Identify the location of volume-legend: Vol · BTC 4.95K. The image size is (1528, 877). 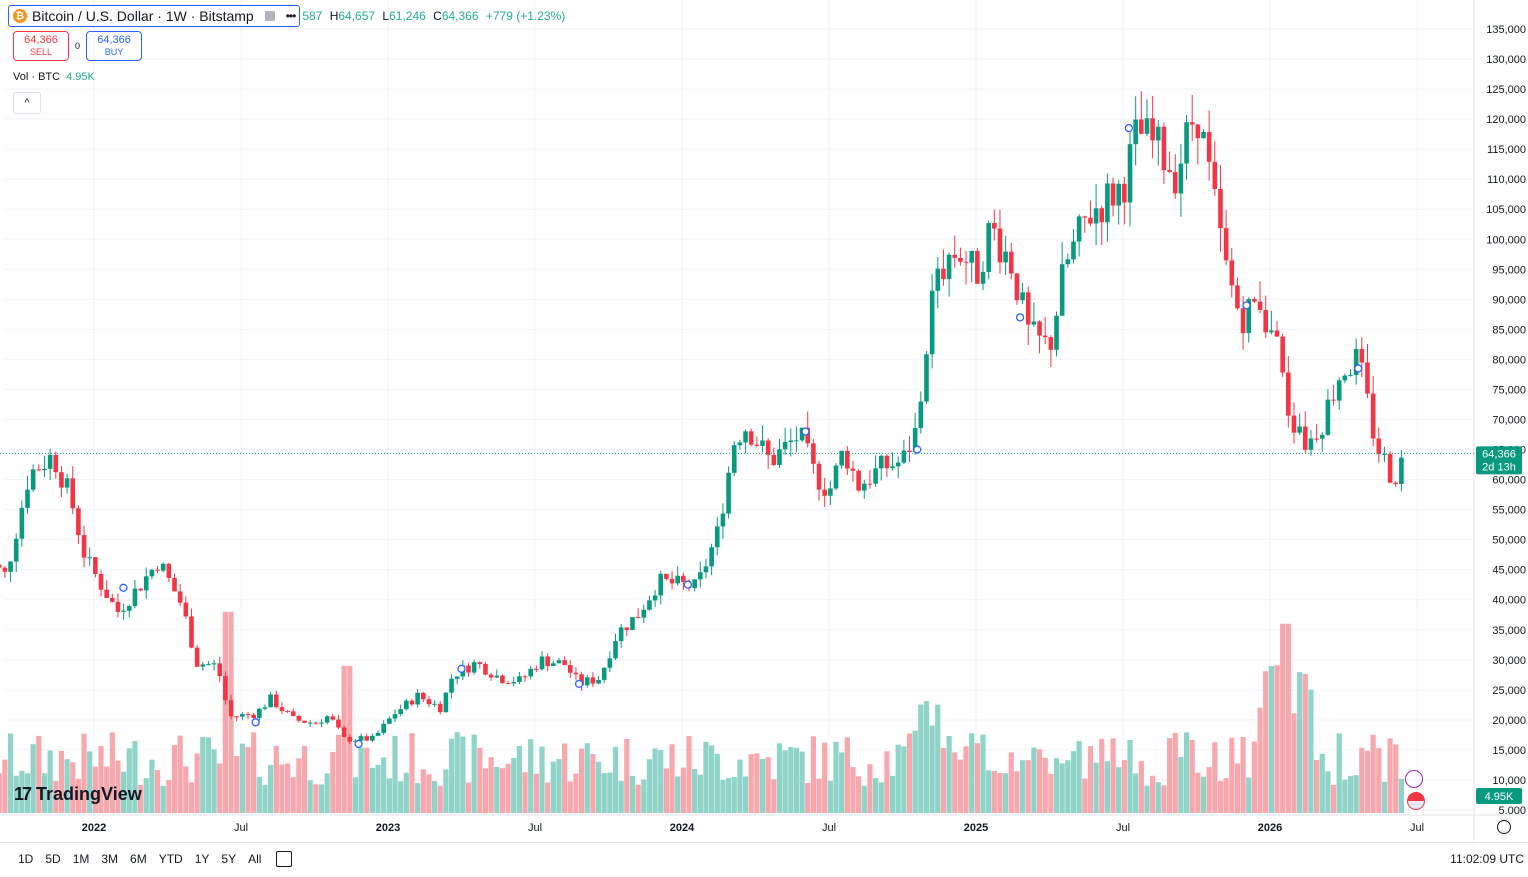
(54, 77).